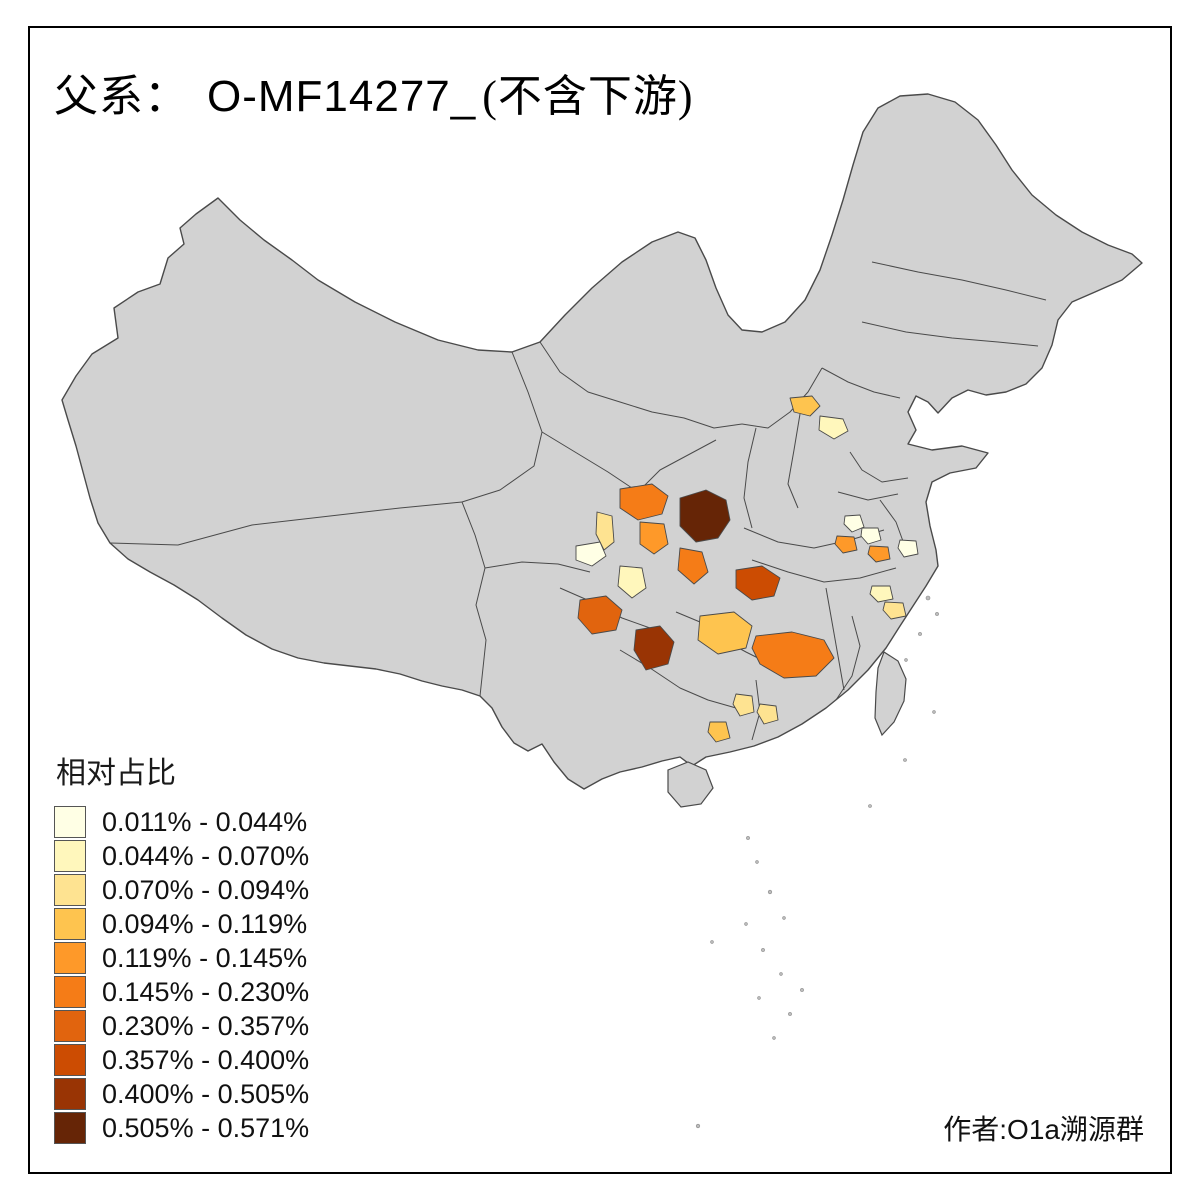 This screenshot has width=1200, height=1200. What do you see at coordinates (205, 923) in the screenshot?
I see `legend-label: 0.094% - 0.119%` at bounding box center [205, 923].